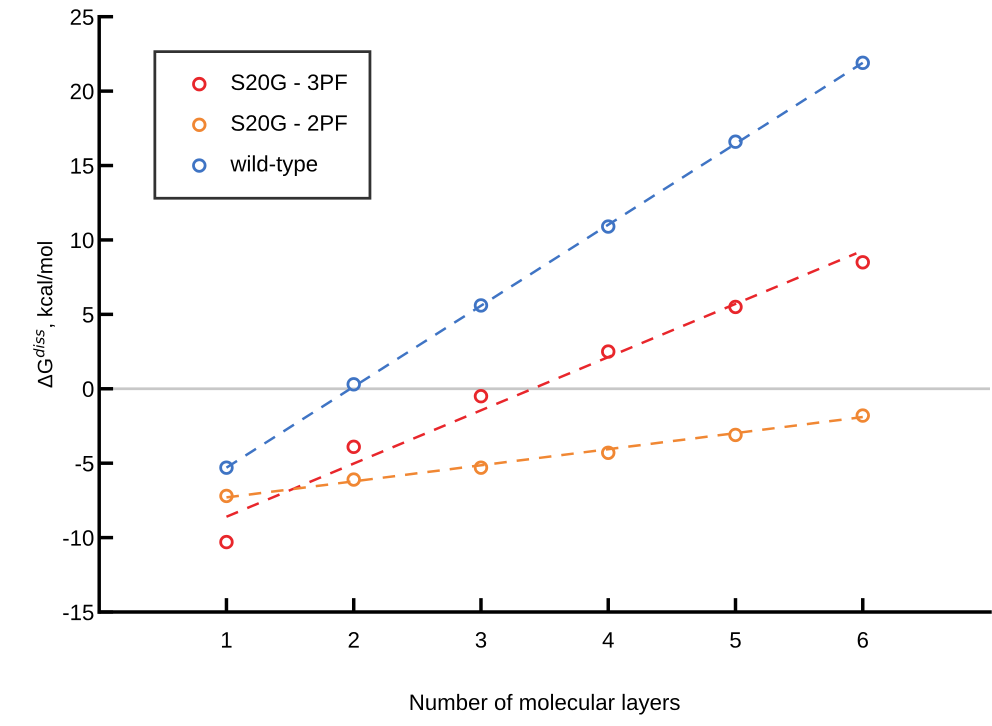 The image size is (992, 726). I want to click on y-tick-label: 15, so click(82, 166).